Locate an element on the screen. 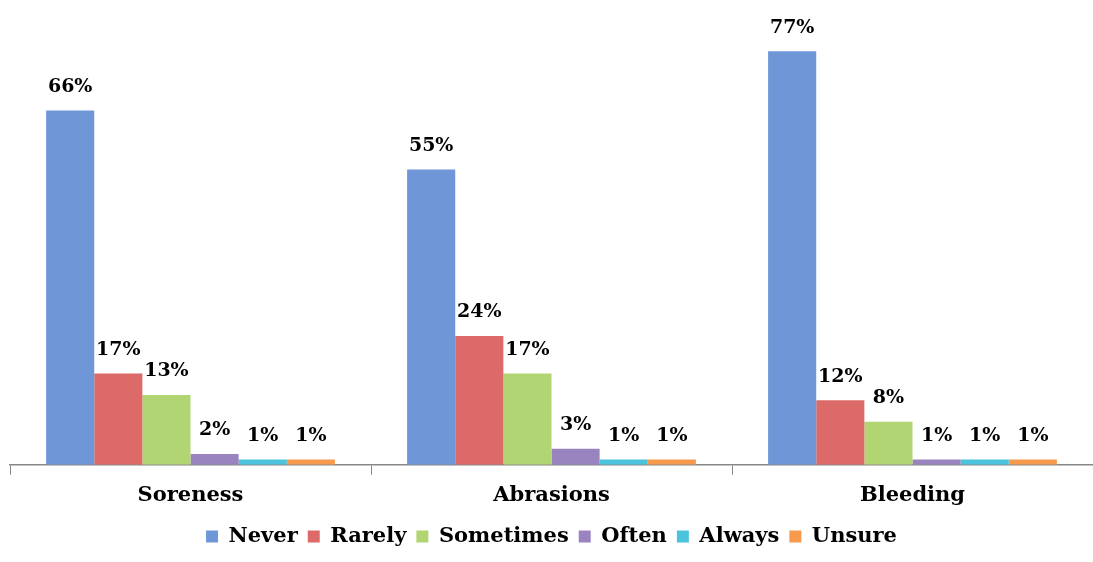 The width and height of the screenshot is (1093, 562). data-label: 2% is located at coordinates (214, 428).